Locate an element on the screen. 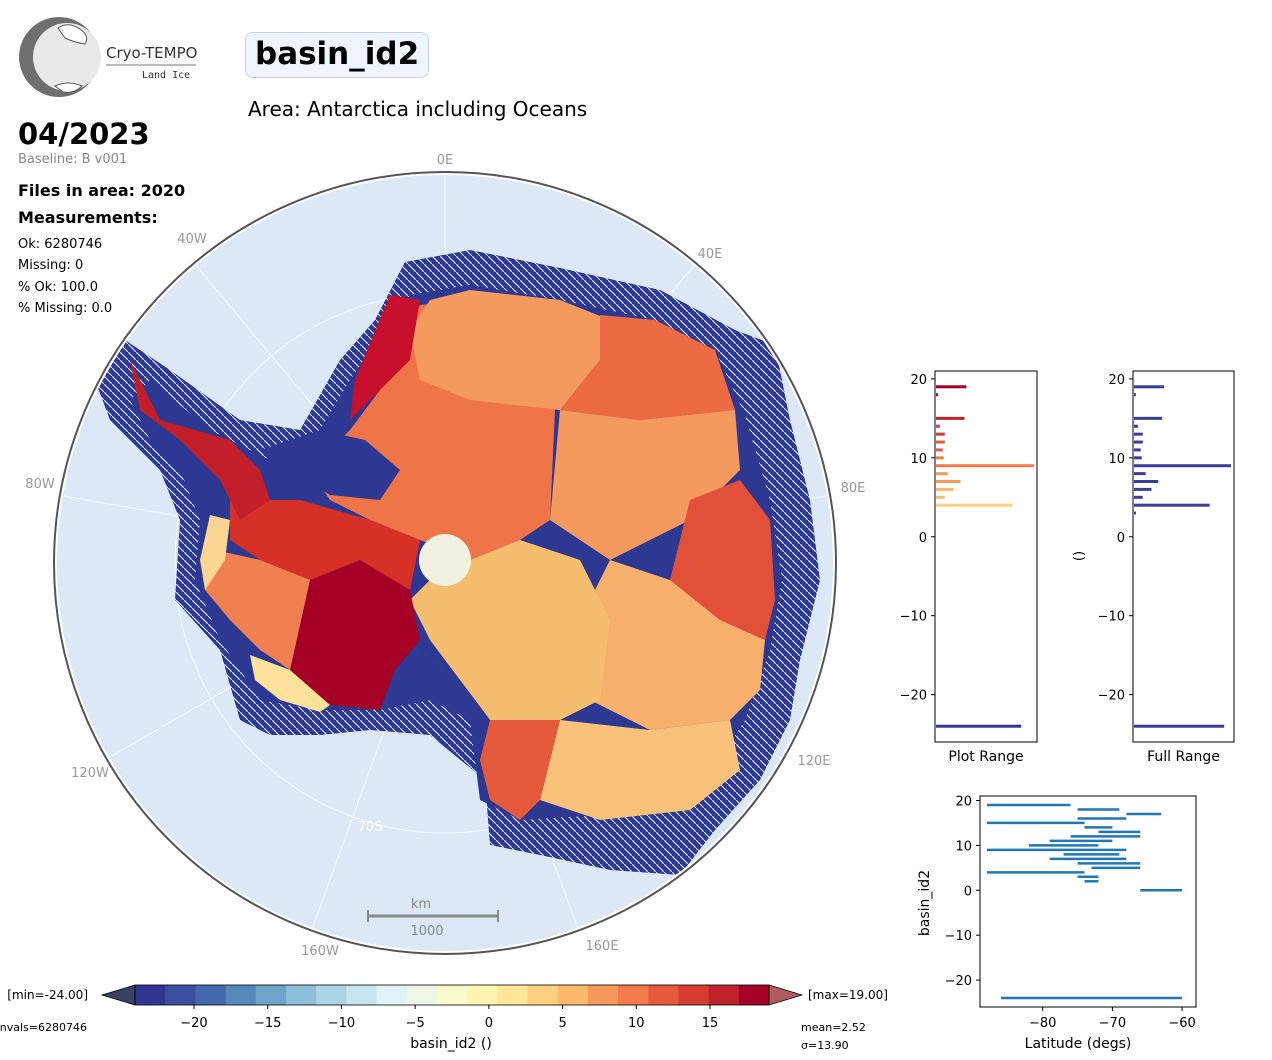 Image resolution: width=1272 pixels, height=1060 pixels. lon-label-0e: 0E is located at coordinates (445, 160).